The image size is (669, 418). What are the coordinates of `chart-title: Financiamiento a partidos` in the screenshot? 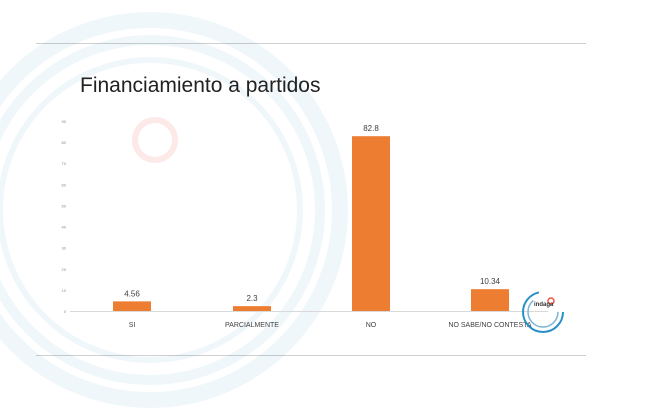 It's located at (200, 85).